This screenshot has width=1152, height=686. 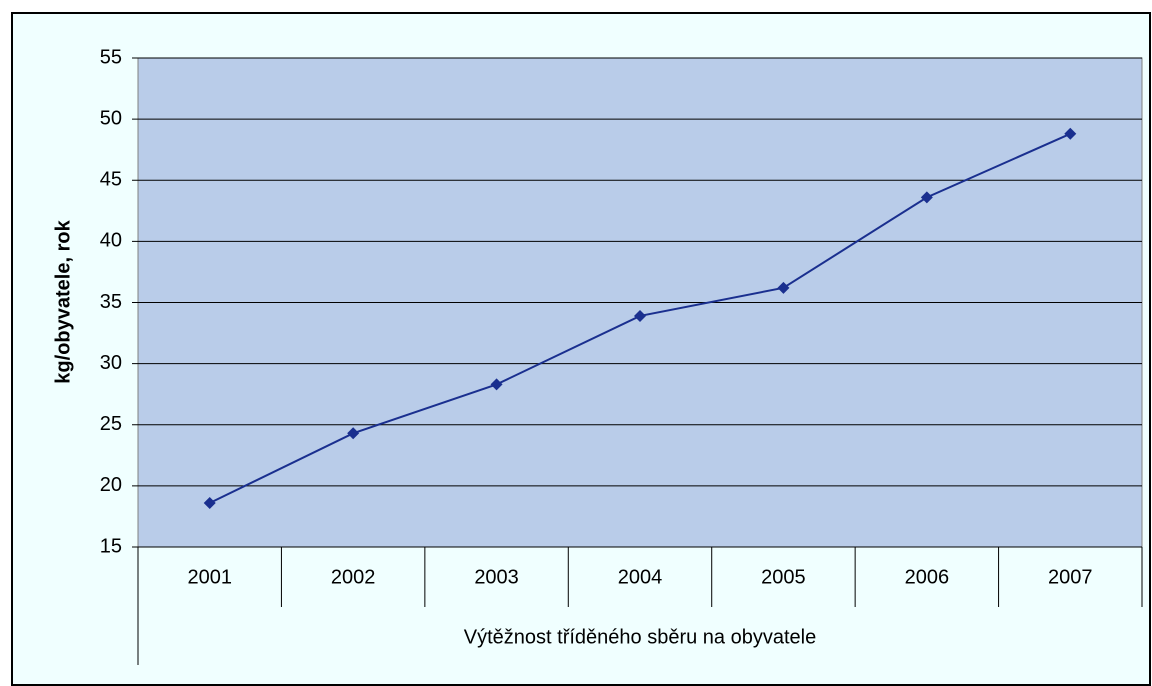 What do you see at coordinates (111, 363) in the screenshot?
I see `y-tick-label: 30` at bounding box center [111, 363].